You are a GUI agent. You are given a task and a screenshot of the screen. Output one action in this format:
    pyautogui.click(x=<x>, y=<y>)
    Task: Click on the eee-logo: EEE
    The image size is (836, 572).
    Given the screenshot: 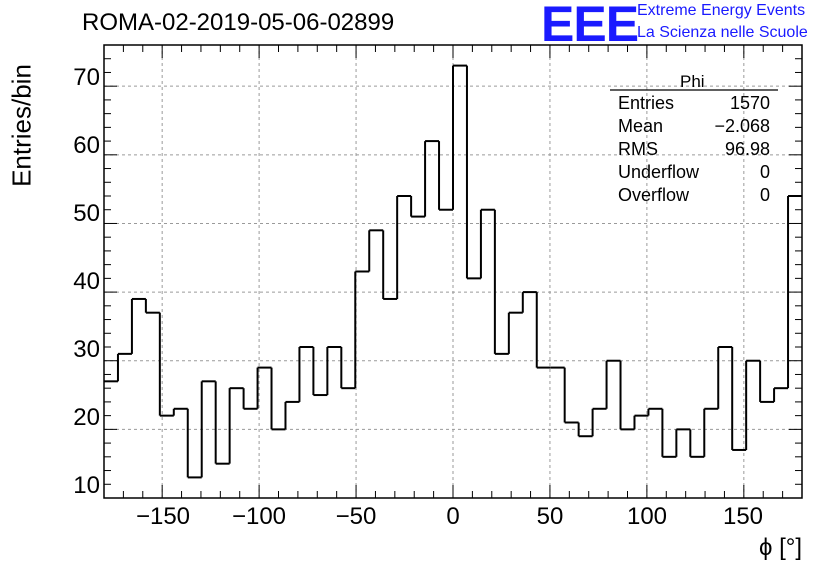 What is the action you would take?
    pyautogui.click(x=590, y=26)
    